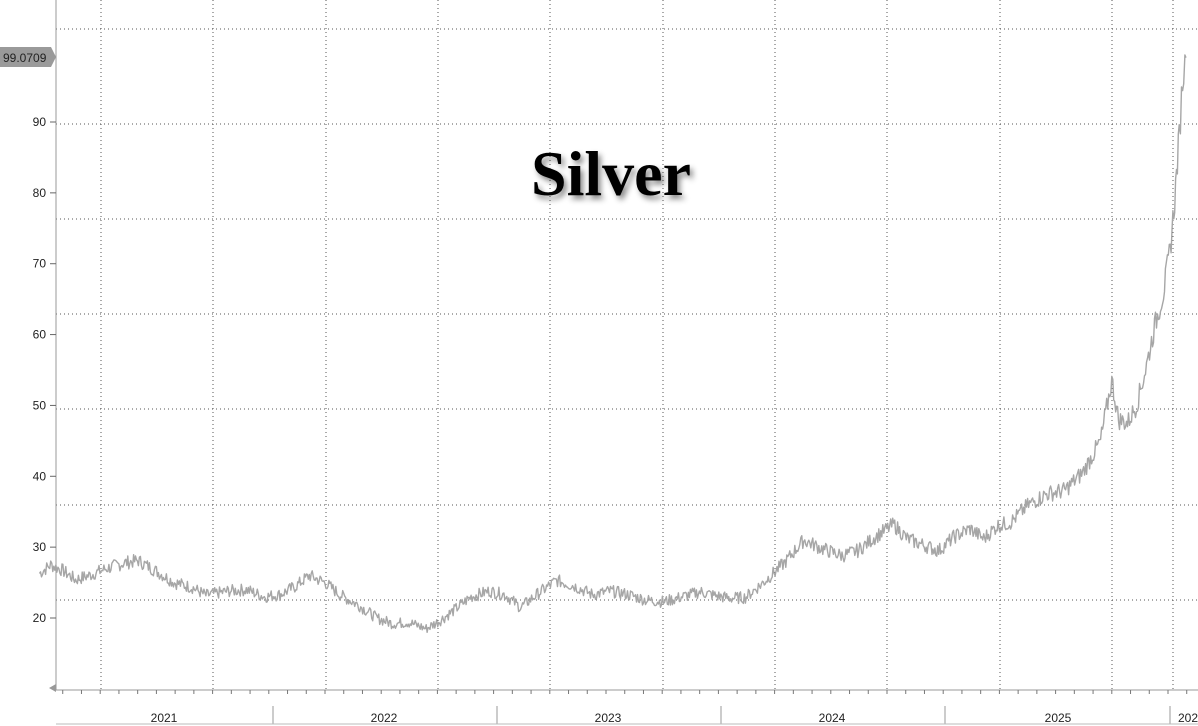 The width and height of the screenshot is (1198, 726). I want to click on year-label: 2022, so click(384, 718).